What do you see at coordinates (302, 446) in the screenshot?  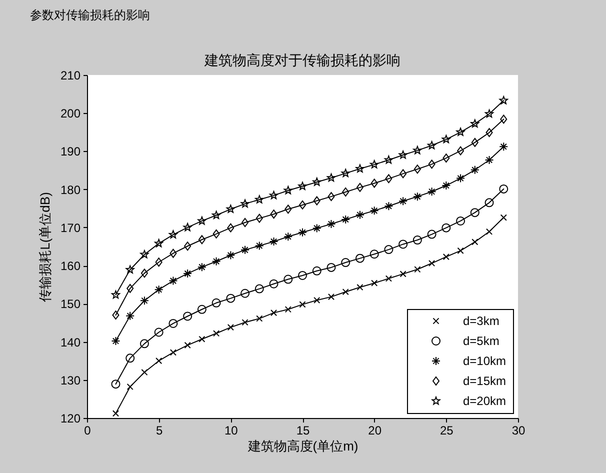 I see `x-axis-title: 建筑物高度(单位m)` at bounding box center [302, 446].